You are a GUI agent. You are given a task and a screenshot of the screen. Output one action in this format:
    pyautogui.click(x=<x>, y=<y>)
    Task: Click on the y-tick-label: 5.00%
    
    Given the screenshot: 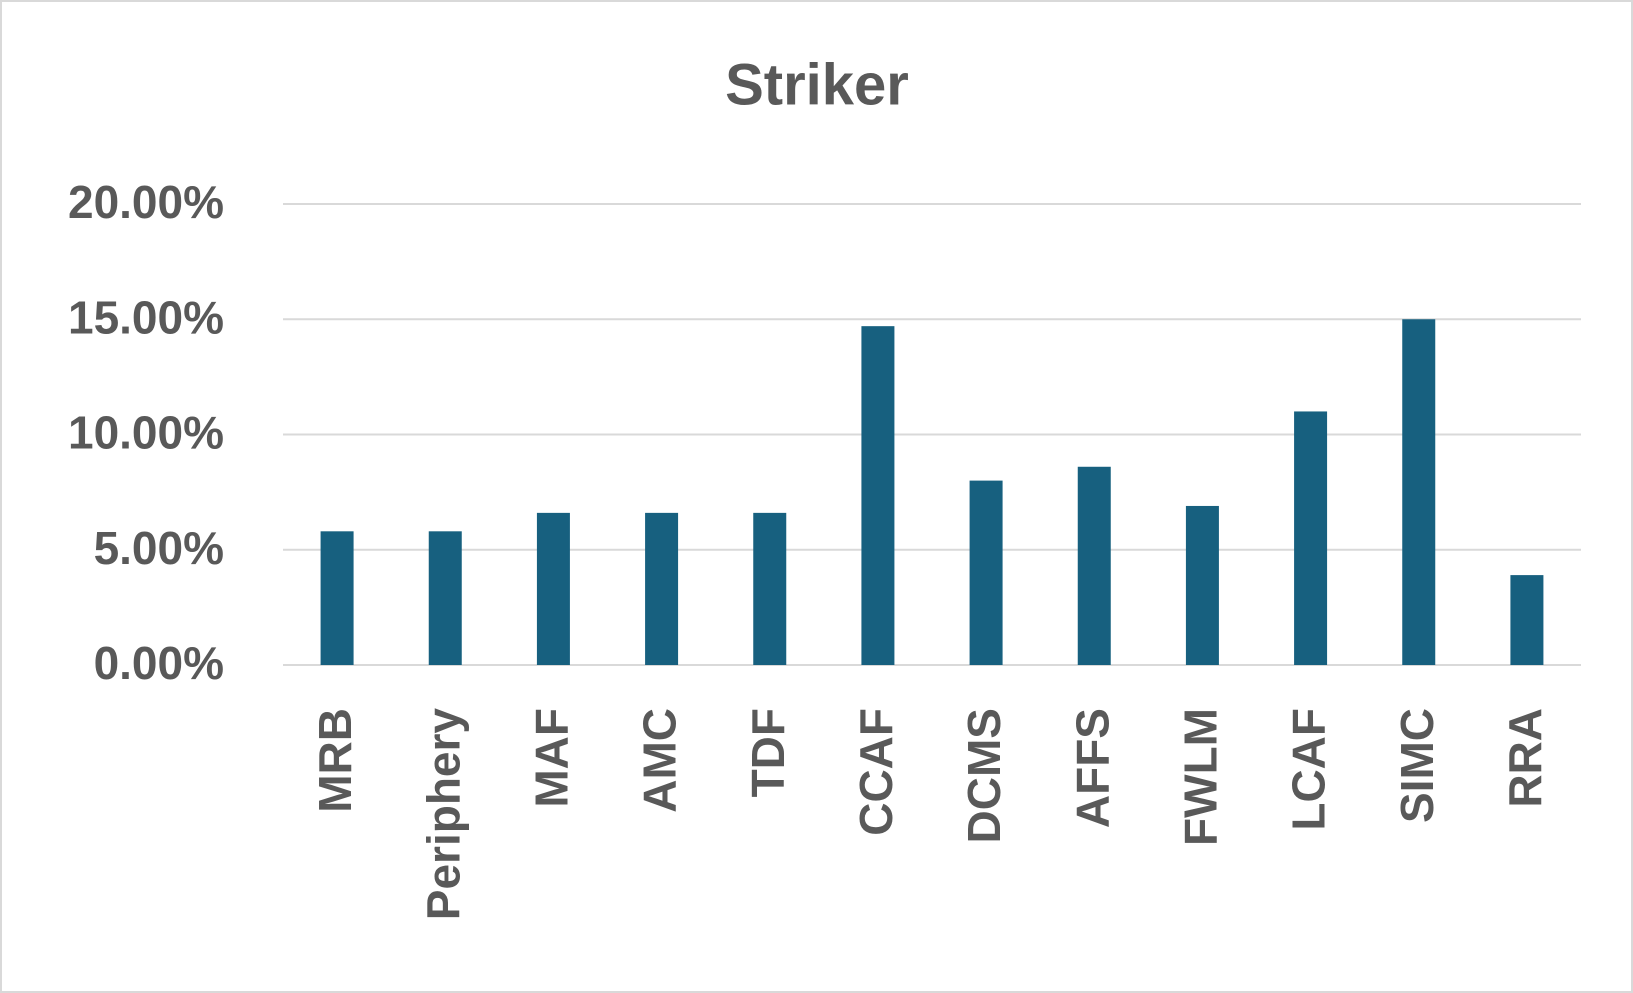 What is the action you would take?
    pyautogui.click(x=159, y=548)
    